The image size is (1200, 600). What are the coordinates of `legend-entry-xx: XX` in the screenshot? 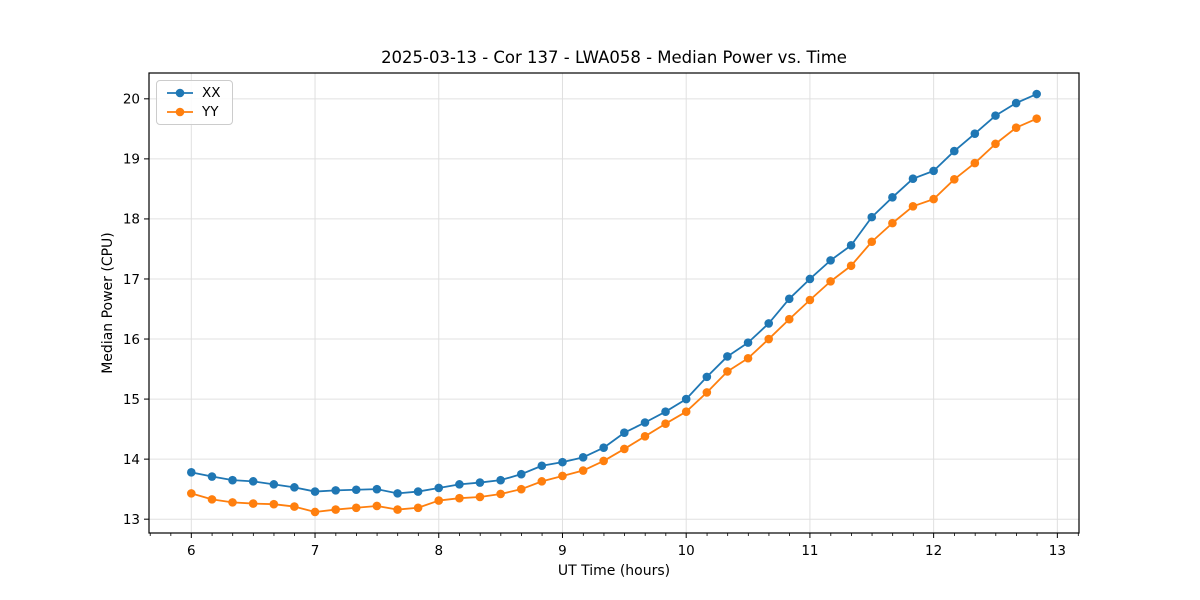 It's located at (193, 93).